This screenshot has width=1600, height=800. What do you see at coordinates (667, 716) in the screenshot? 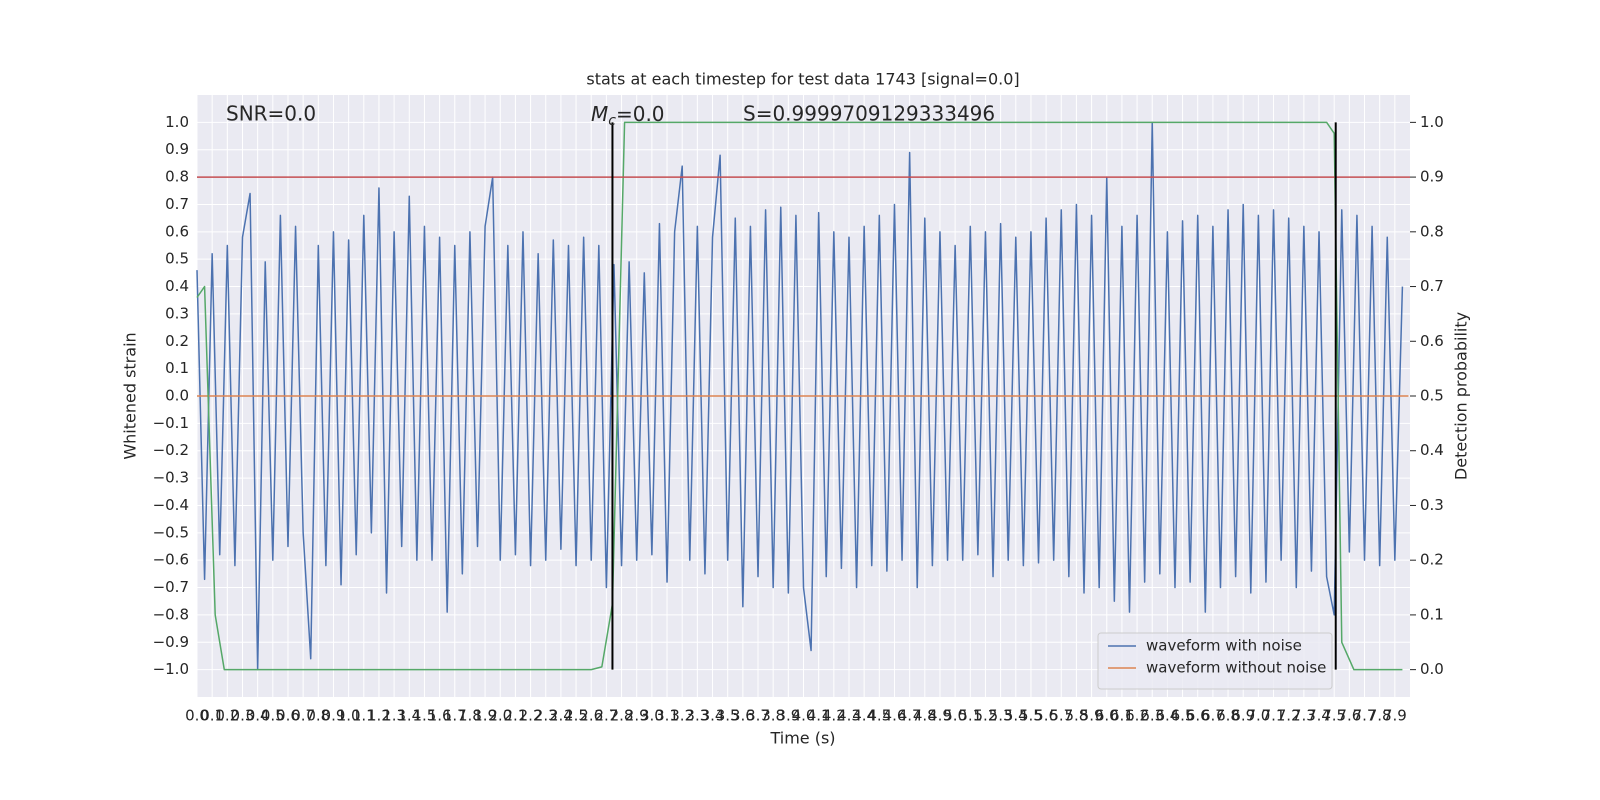
I see `x-tick-label: 3.1` at bounding box center [667, 716].